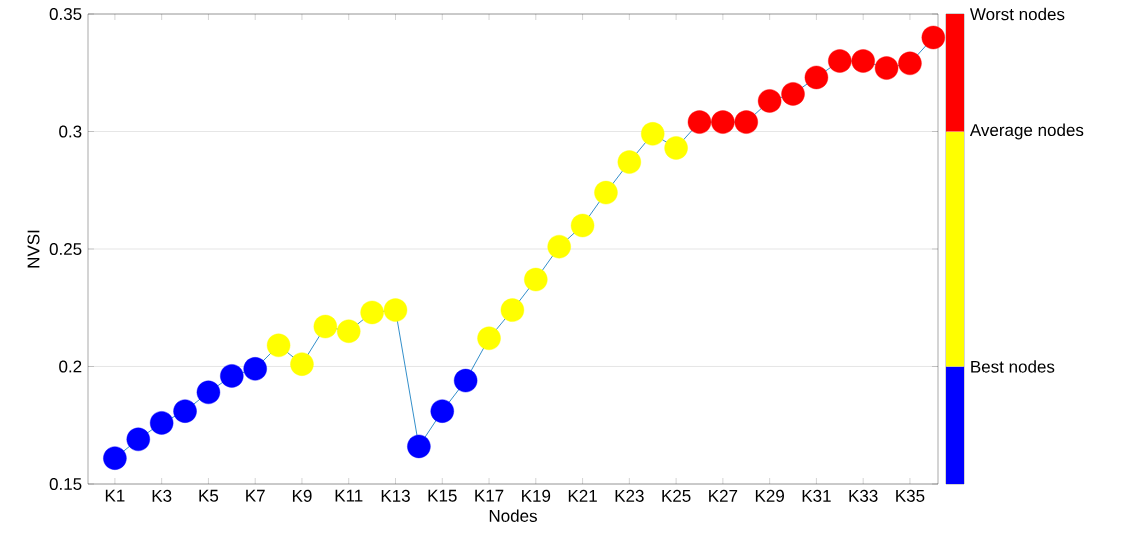 Image resolution: width=1125 pixels, height=547 pixels. What do you see at coordinates (349, 495) in the screenshot?
I see `x-tick-label: K11` at bounding box center [349, 495].